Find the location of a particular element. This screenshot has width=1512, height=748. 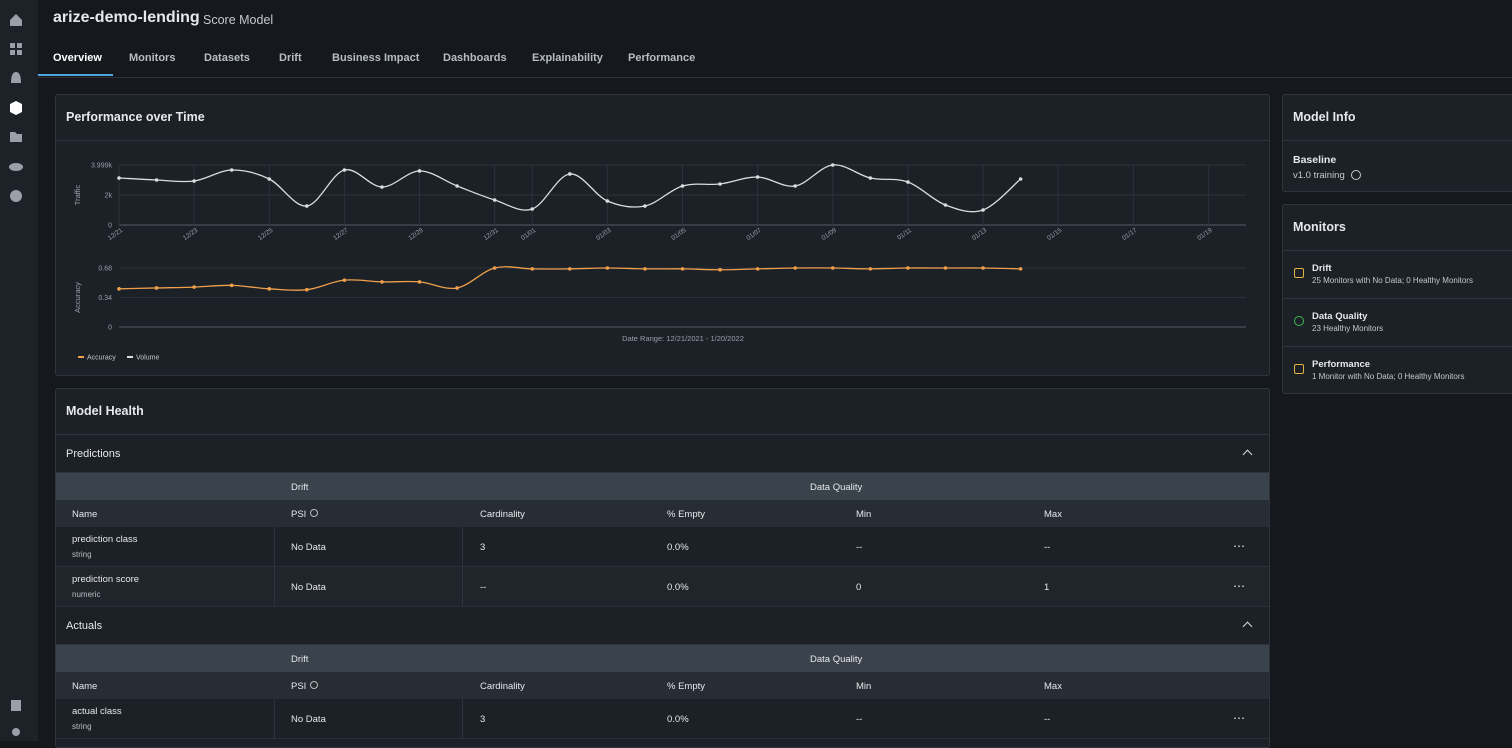

series-line is located at coordinates (570, 188).